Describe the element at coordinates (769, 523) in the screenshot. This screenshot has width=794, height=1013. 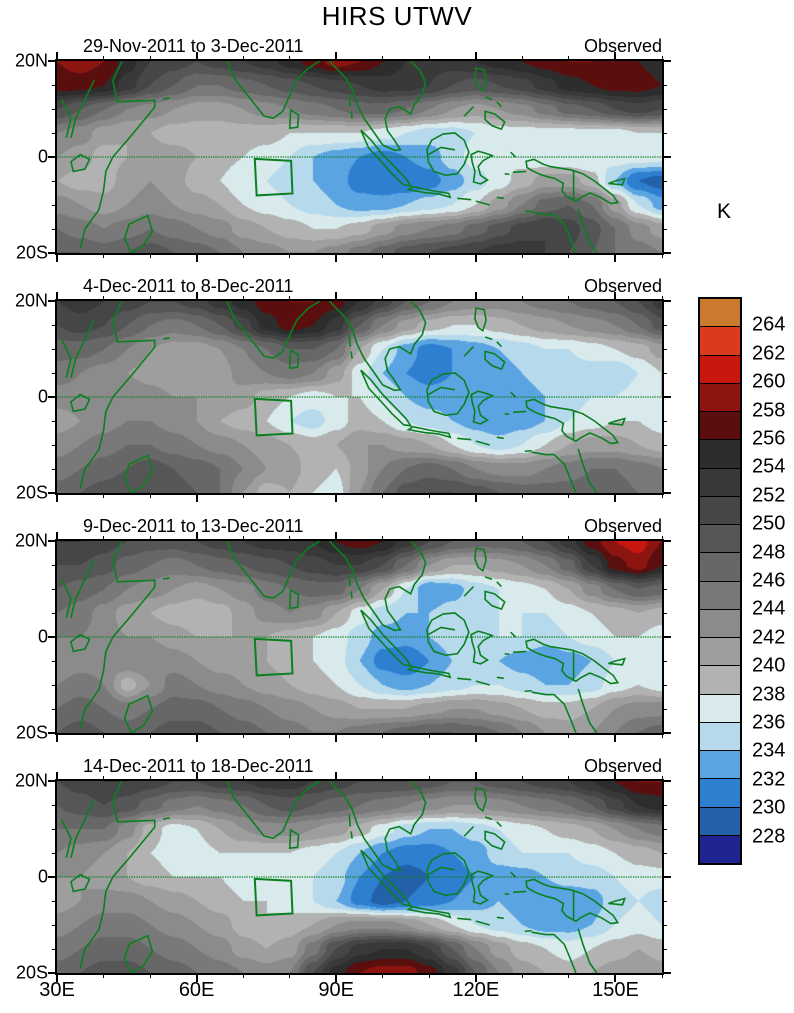
I see `colorbar-tick-label: 250` at that location.